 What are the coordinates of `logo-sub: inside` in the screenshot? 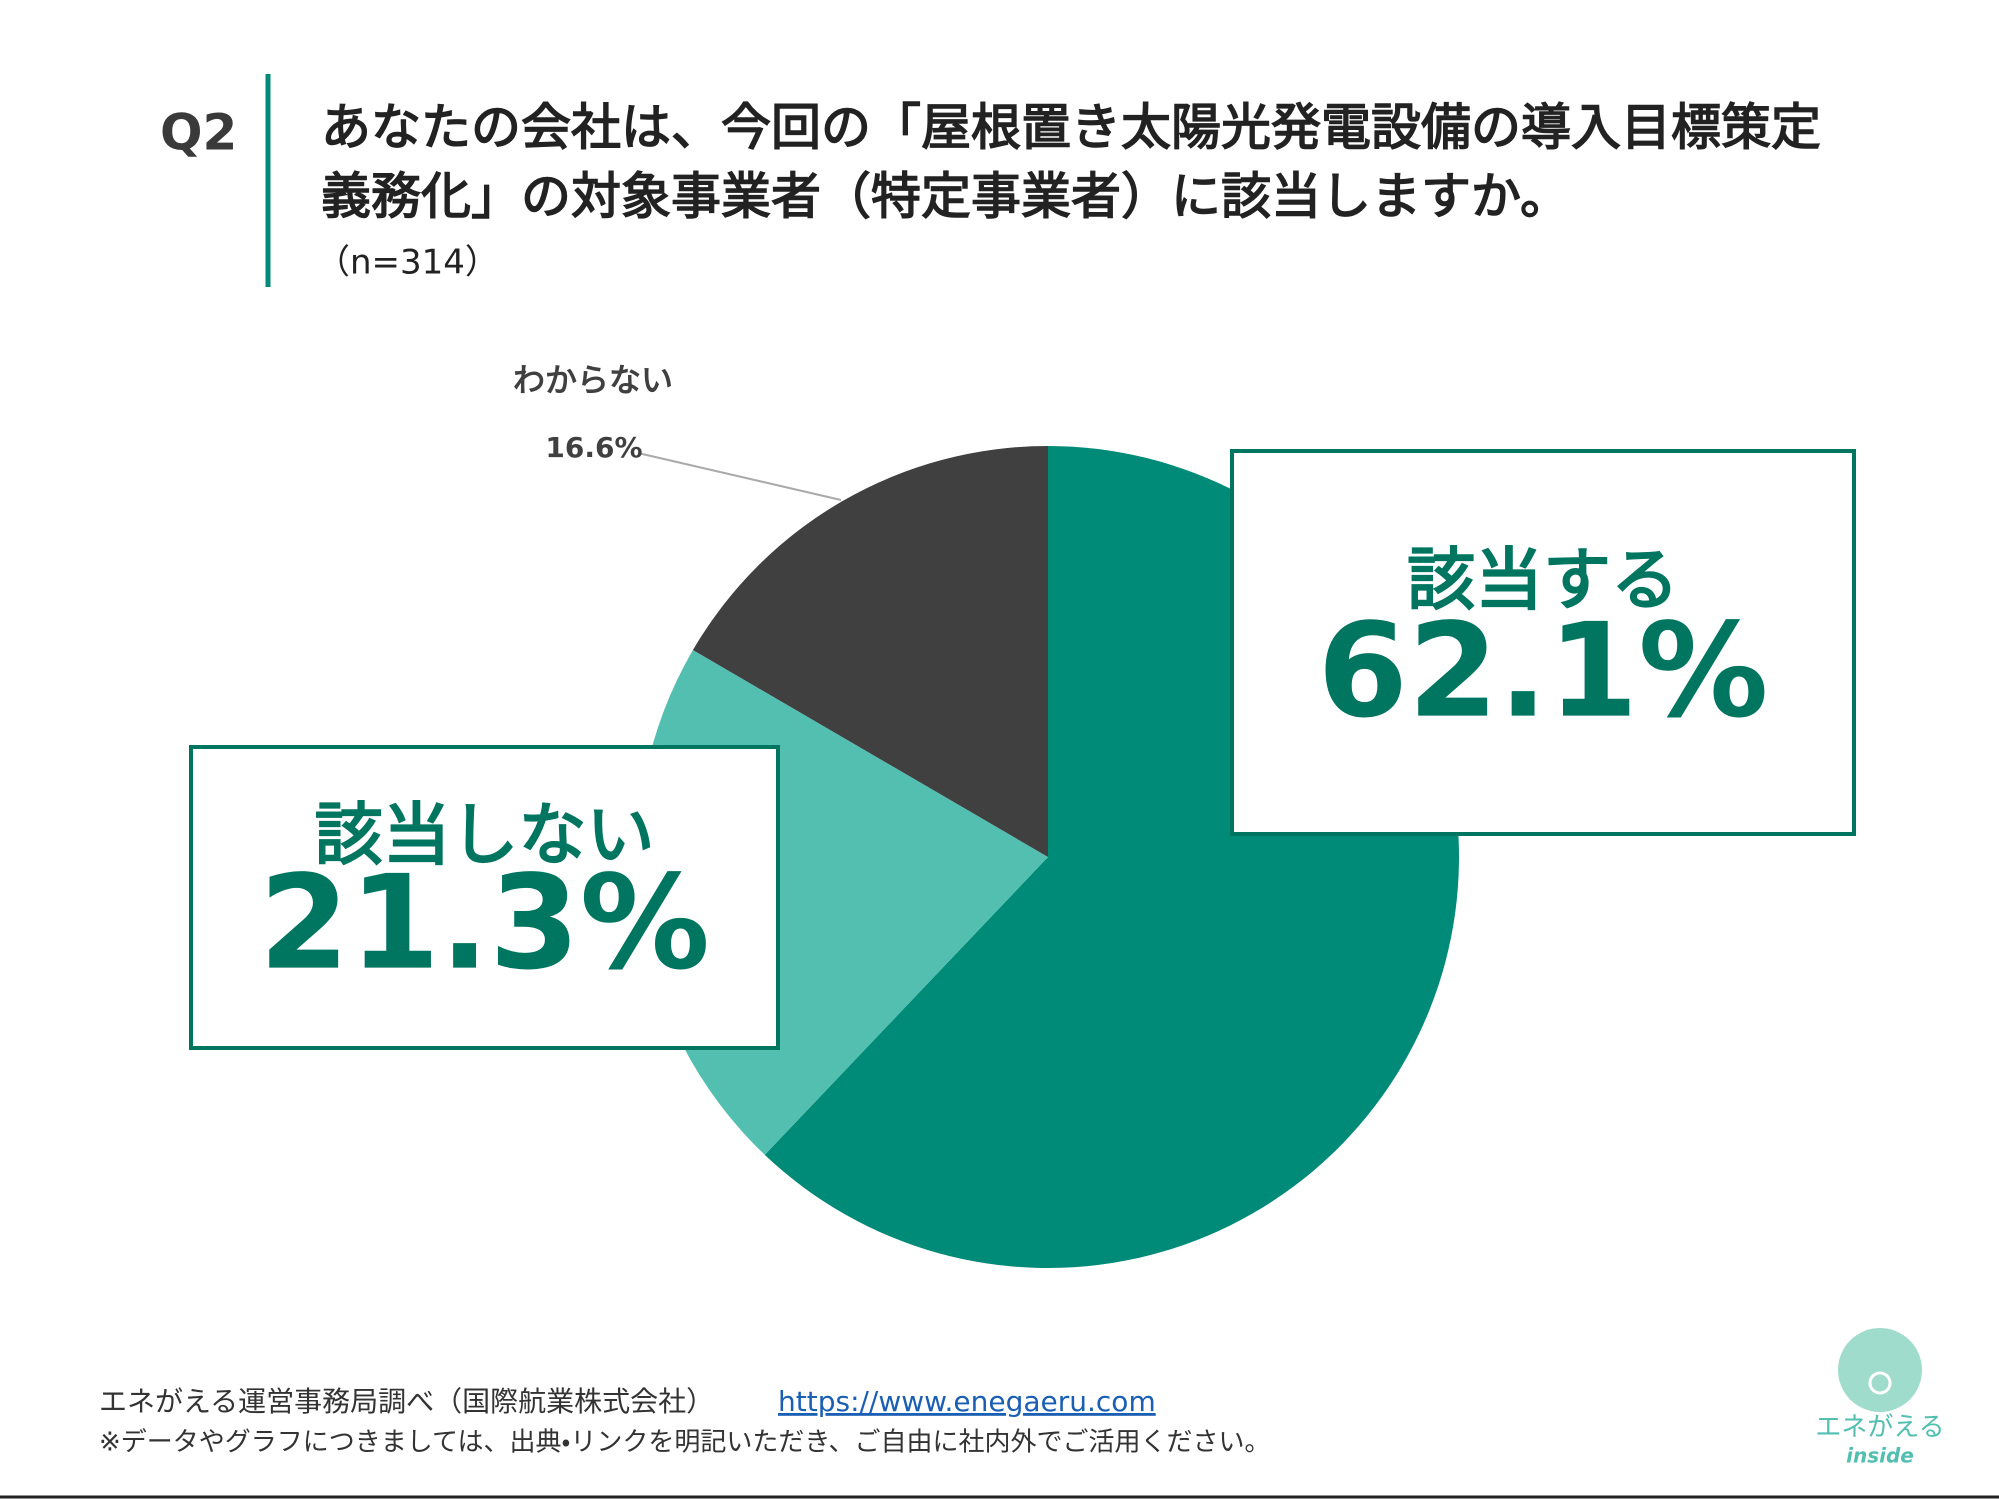 It's located at (1880, 1456).